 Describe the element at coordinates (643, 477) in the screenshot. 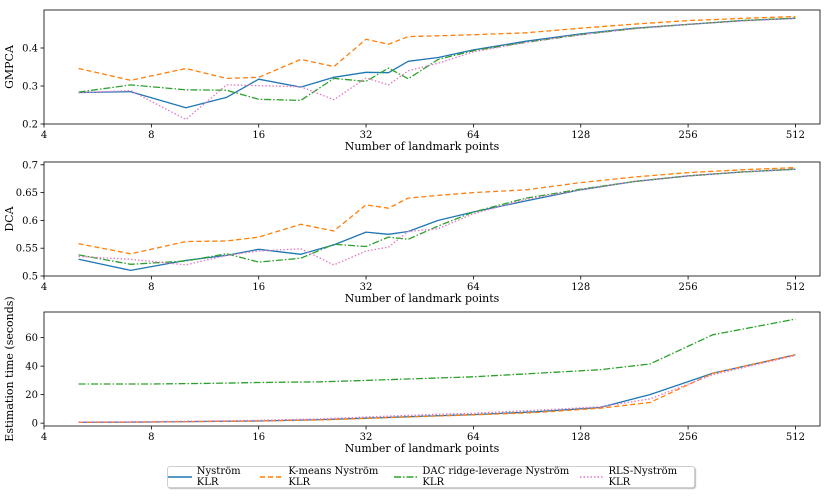

I see `legend-label-rls: RLS-Nyström KLR` at that location.